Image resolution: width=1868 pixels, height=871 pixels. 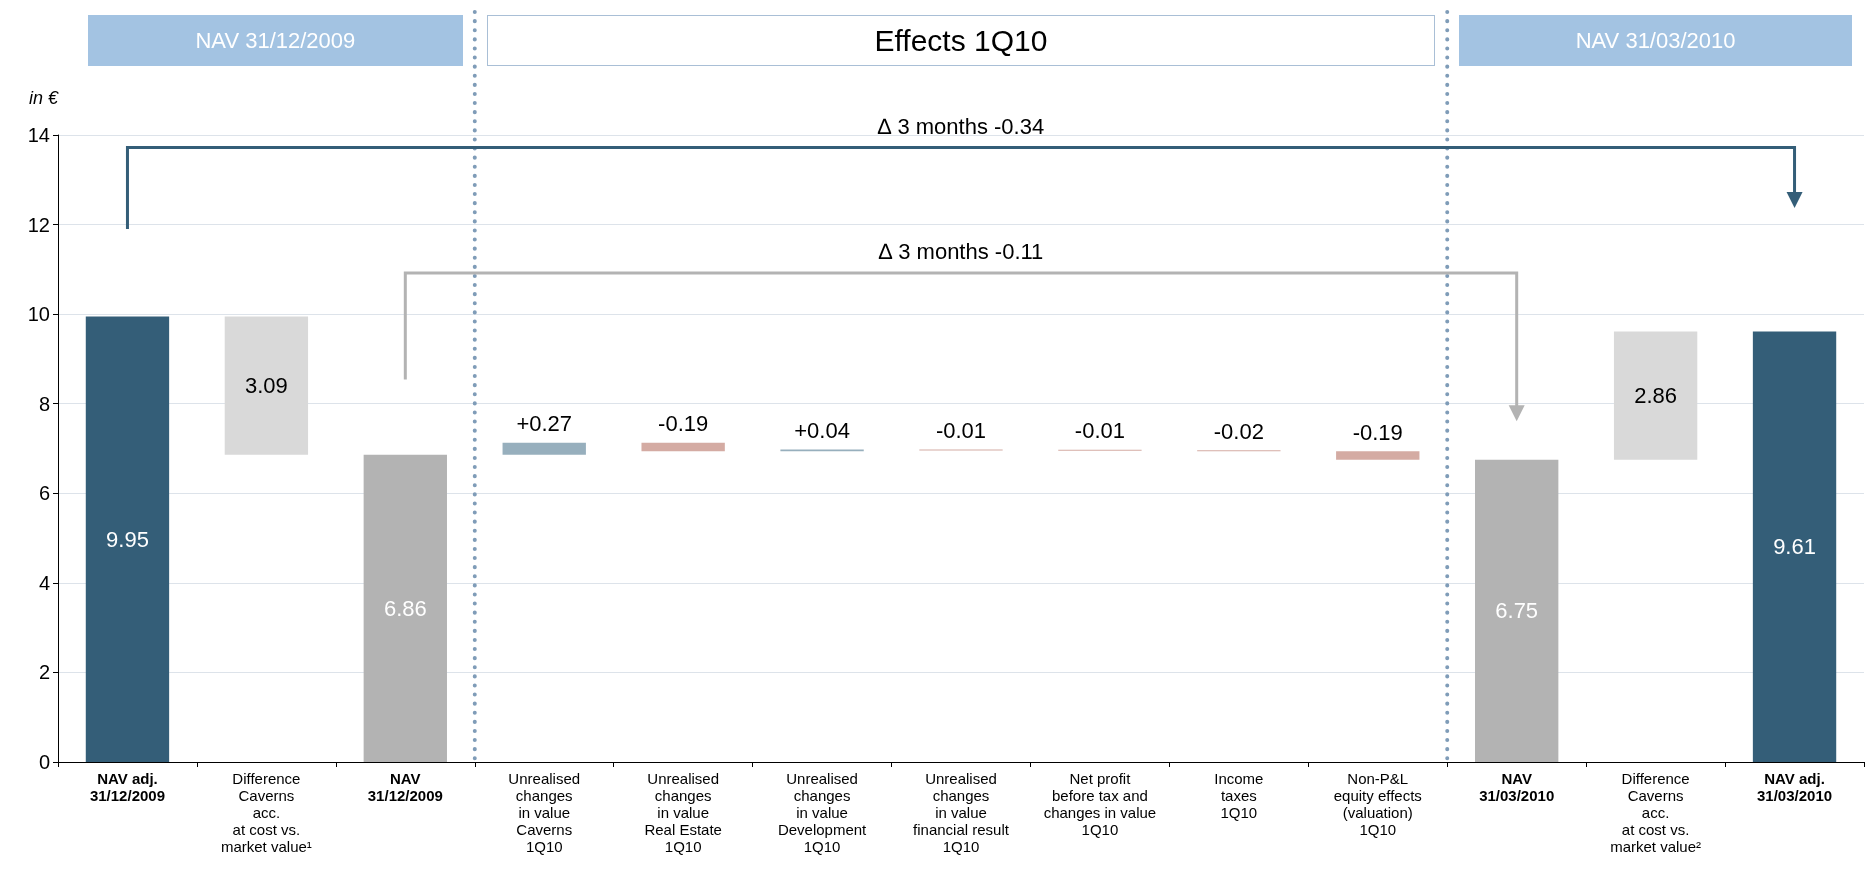 I want to click on data-label: +0.27, so click(x=544, y=424).